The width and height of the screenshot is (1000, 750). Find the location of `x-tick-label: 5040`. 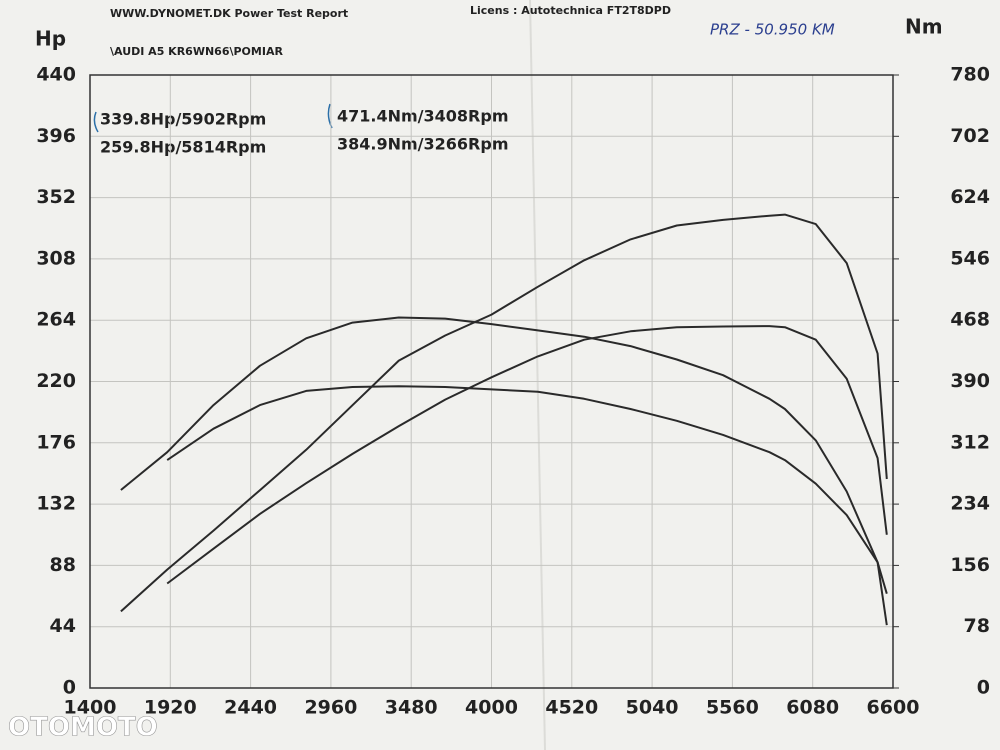

x-tick-label: 5040 is located at coordinates (652, 708).